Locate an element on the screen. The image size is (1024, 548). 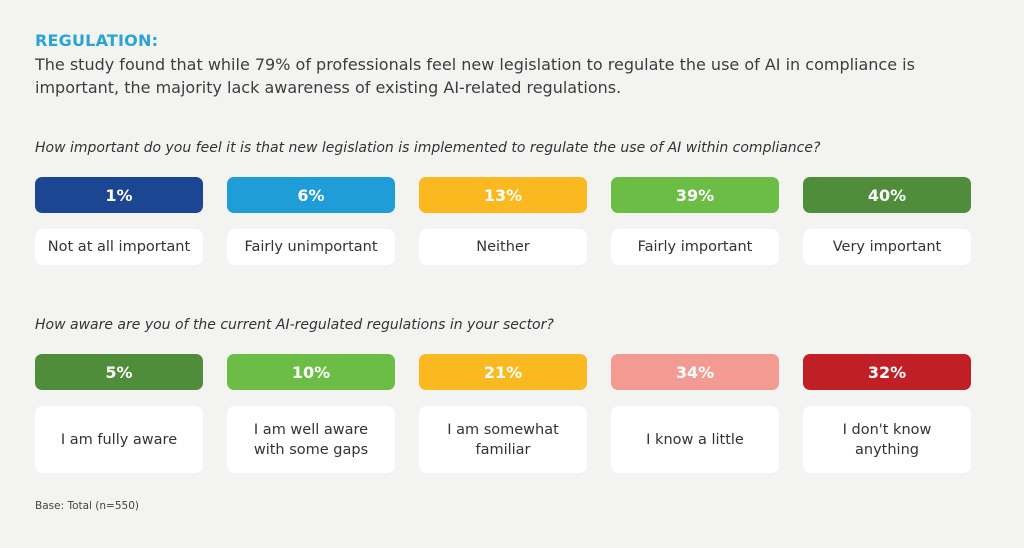
option-label: Very important is located at coordinates (887, 247).